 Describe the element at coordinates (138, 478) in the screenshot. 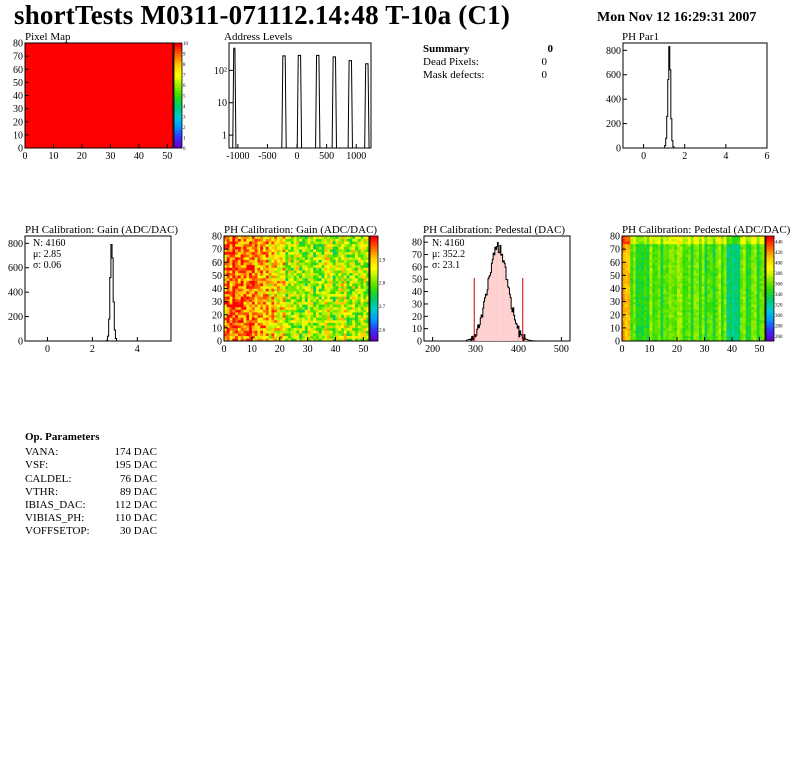

I see `param-value: 76 DAC` at that location.